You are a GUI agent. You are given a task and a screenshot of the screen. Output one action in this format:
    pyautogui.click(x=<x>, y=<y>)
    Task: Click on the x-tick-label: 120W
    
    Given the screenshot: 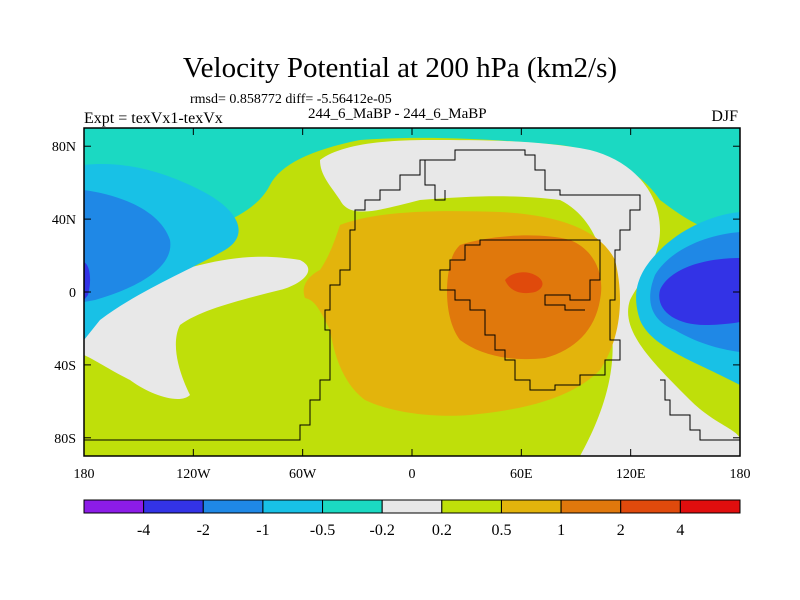 What is the action you would take?
    pyautogui.click(x=193, y=474)
    